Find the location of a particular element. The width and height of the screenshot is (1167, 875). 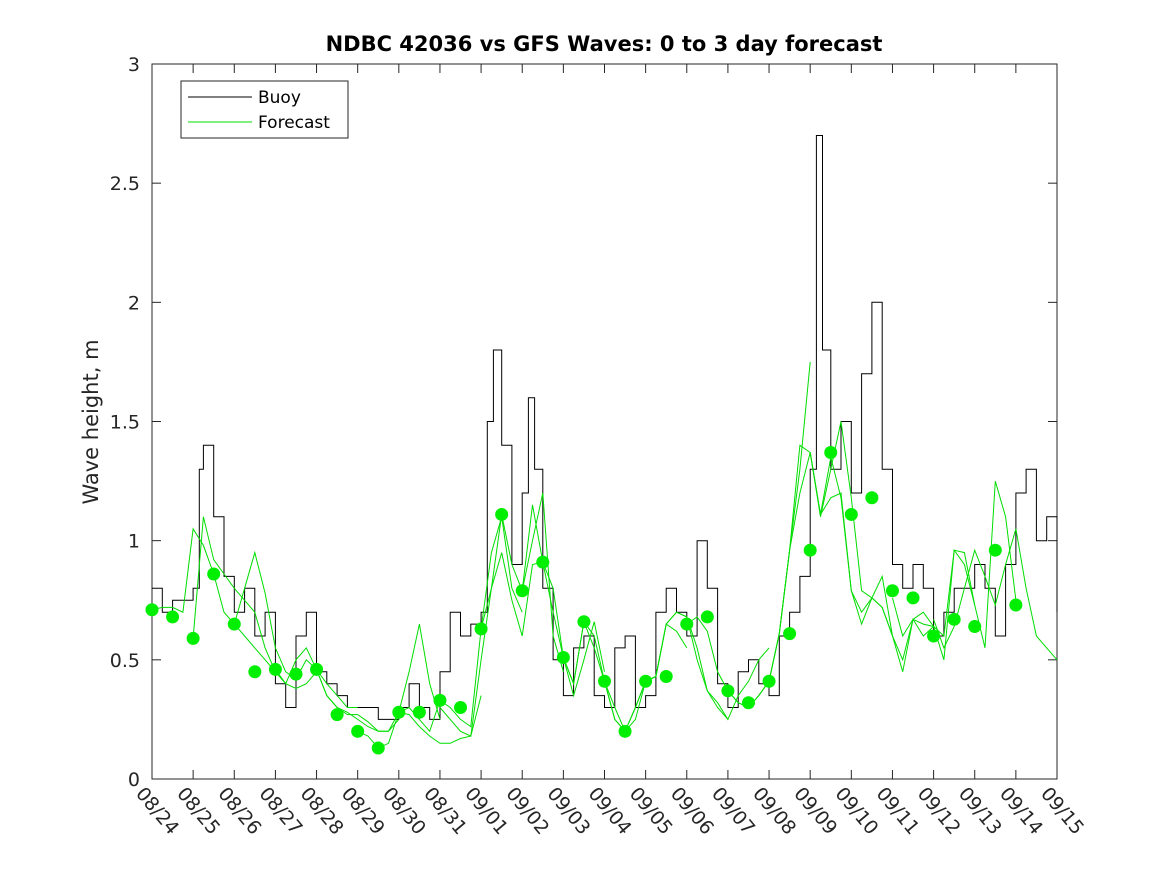

y-tick-label: 2.5 is located at coordinates (125, 184).